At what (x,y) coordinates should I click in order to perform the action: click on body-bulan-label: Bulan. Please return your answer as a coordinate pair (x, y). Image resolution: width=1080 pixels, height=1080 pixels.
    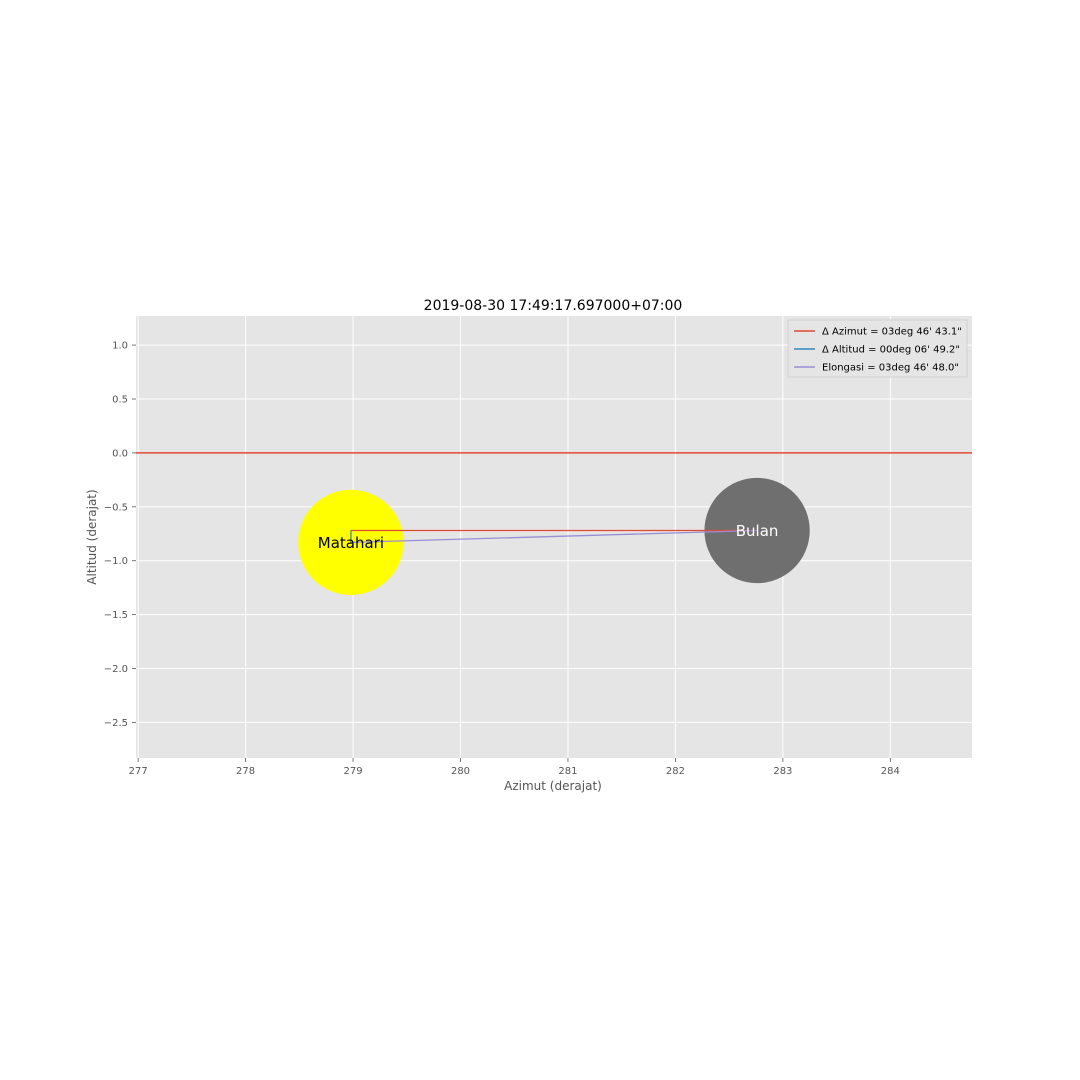
    Looking at the image, I should click on (757, 531).